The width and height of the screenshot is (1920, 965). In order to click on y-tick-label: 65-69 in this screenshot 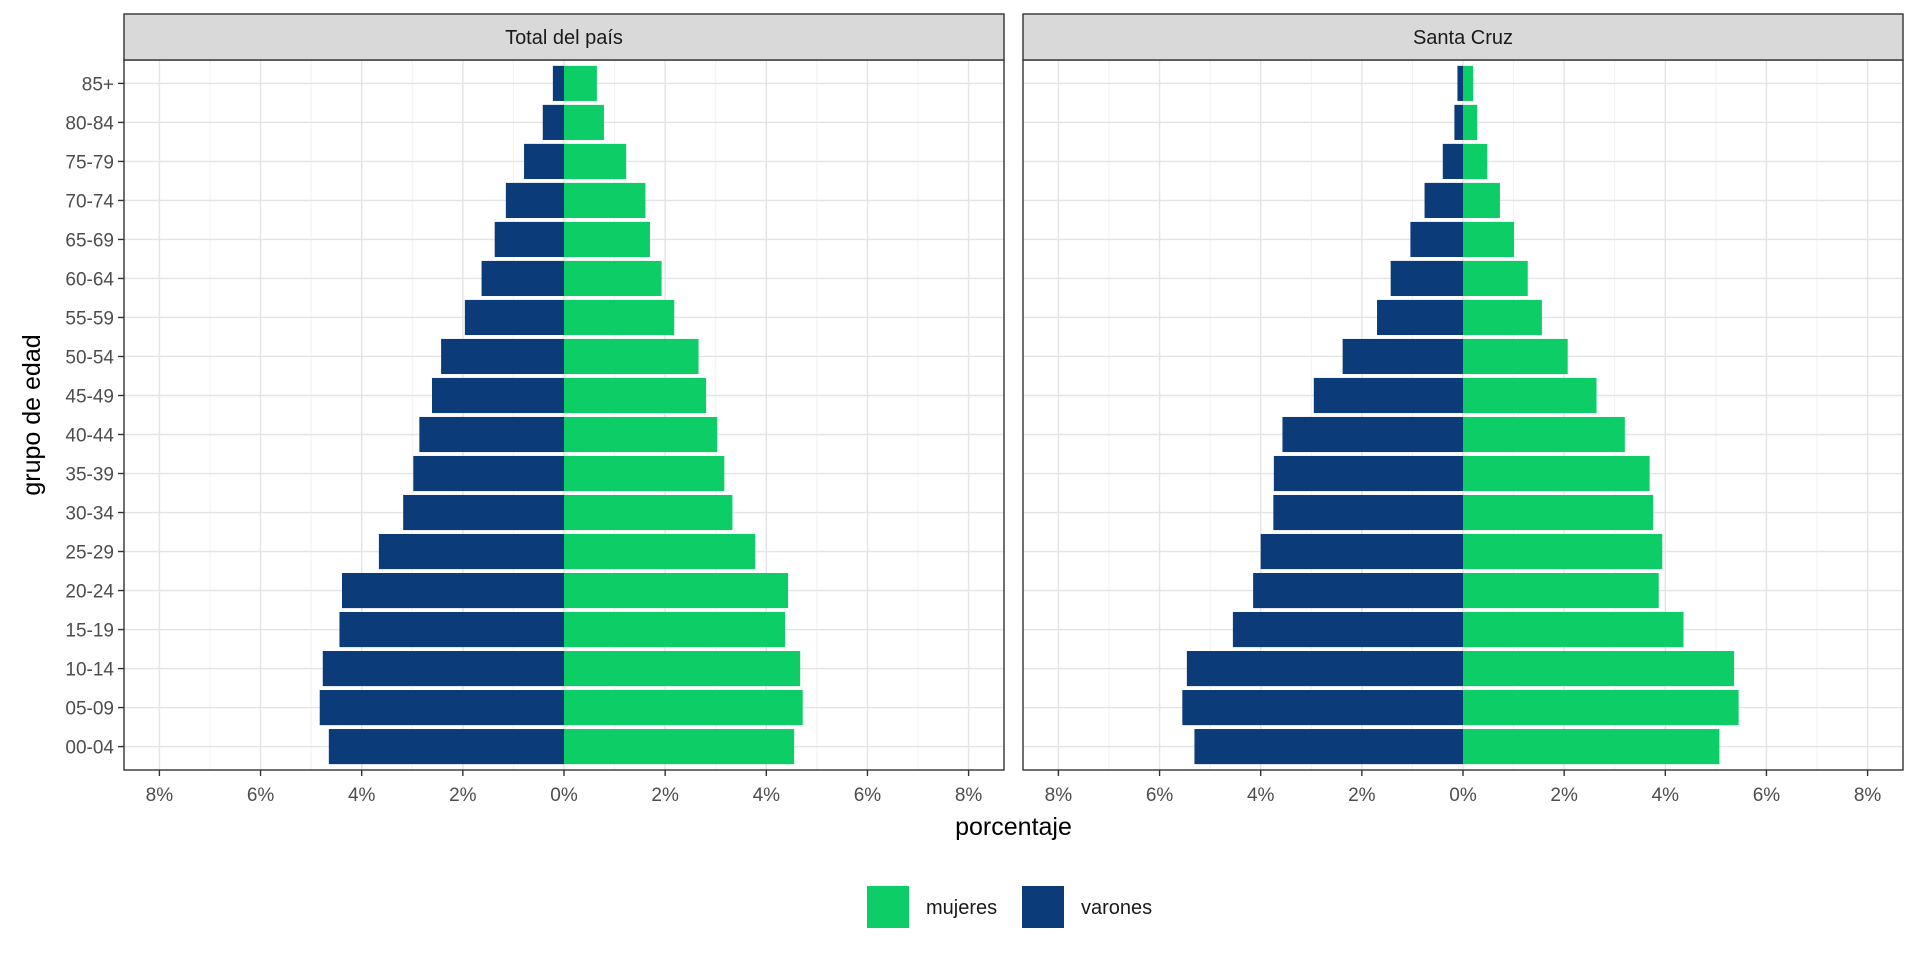, I will do `click(89, 240)`.